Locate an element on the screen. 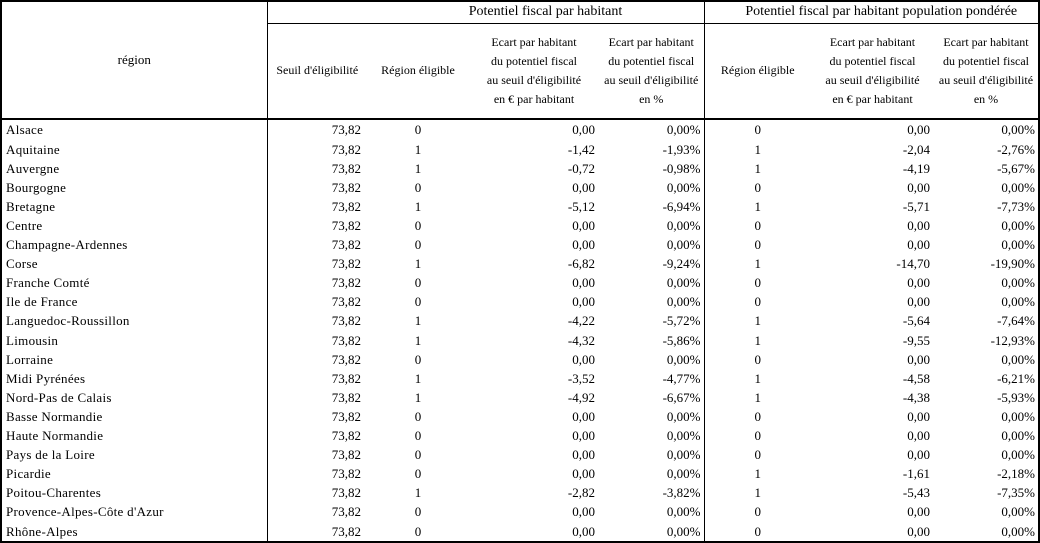 This screenshot has height=543, width=1040. g2-ecart-pct-cell: -7,73% is located at coordinates (1016, 206).